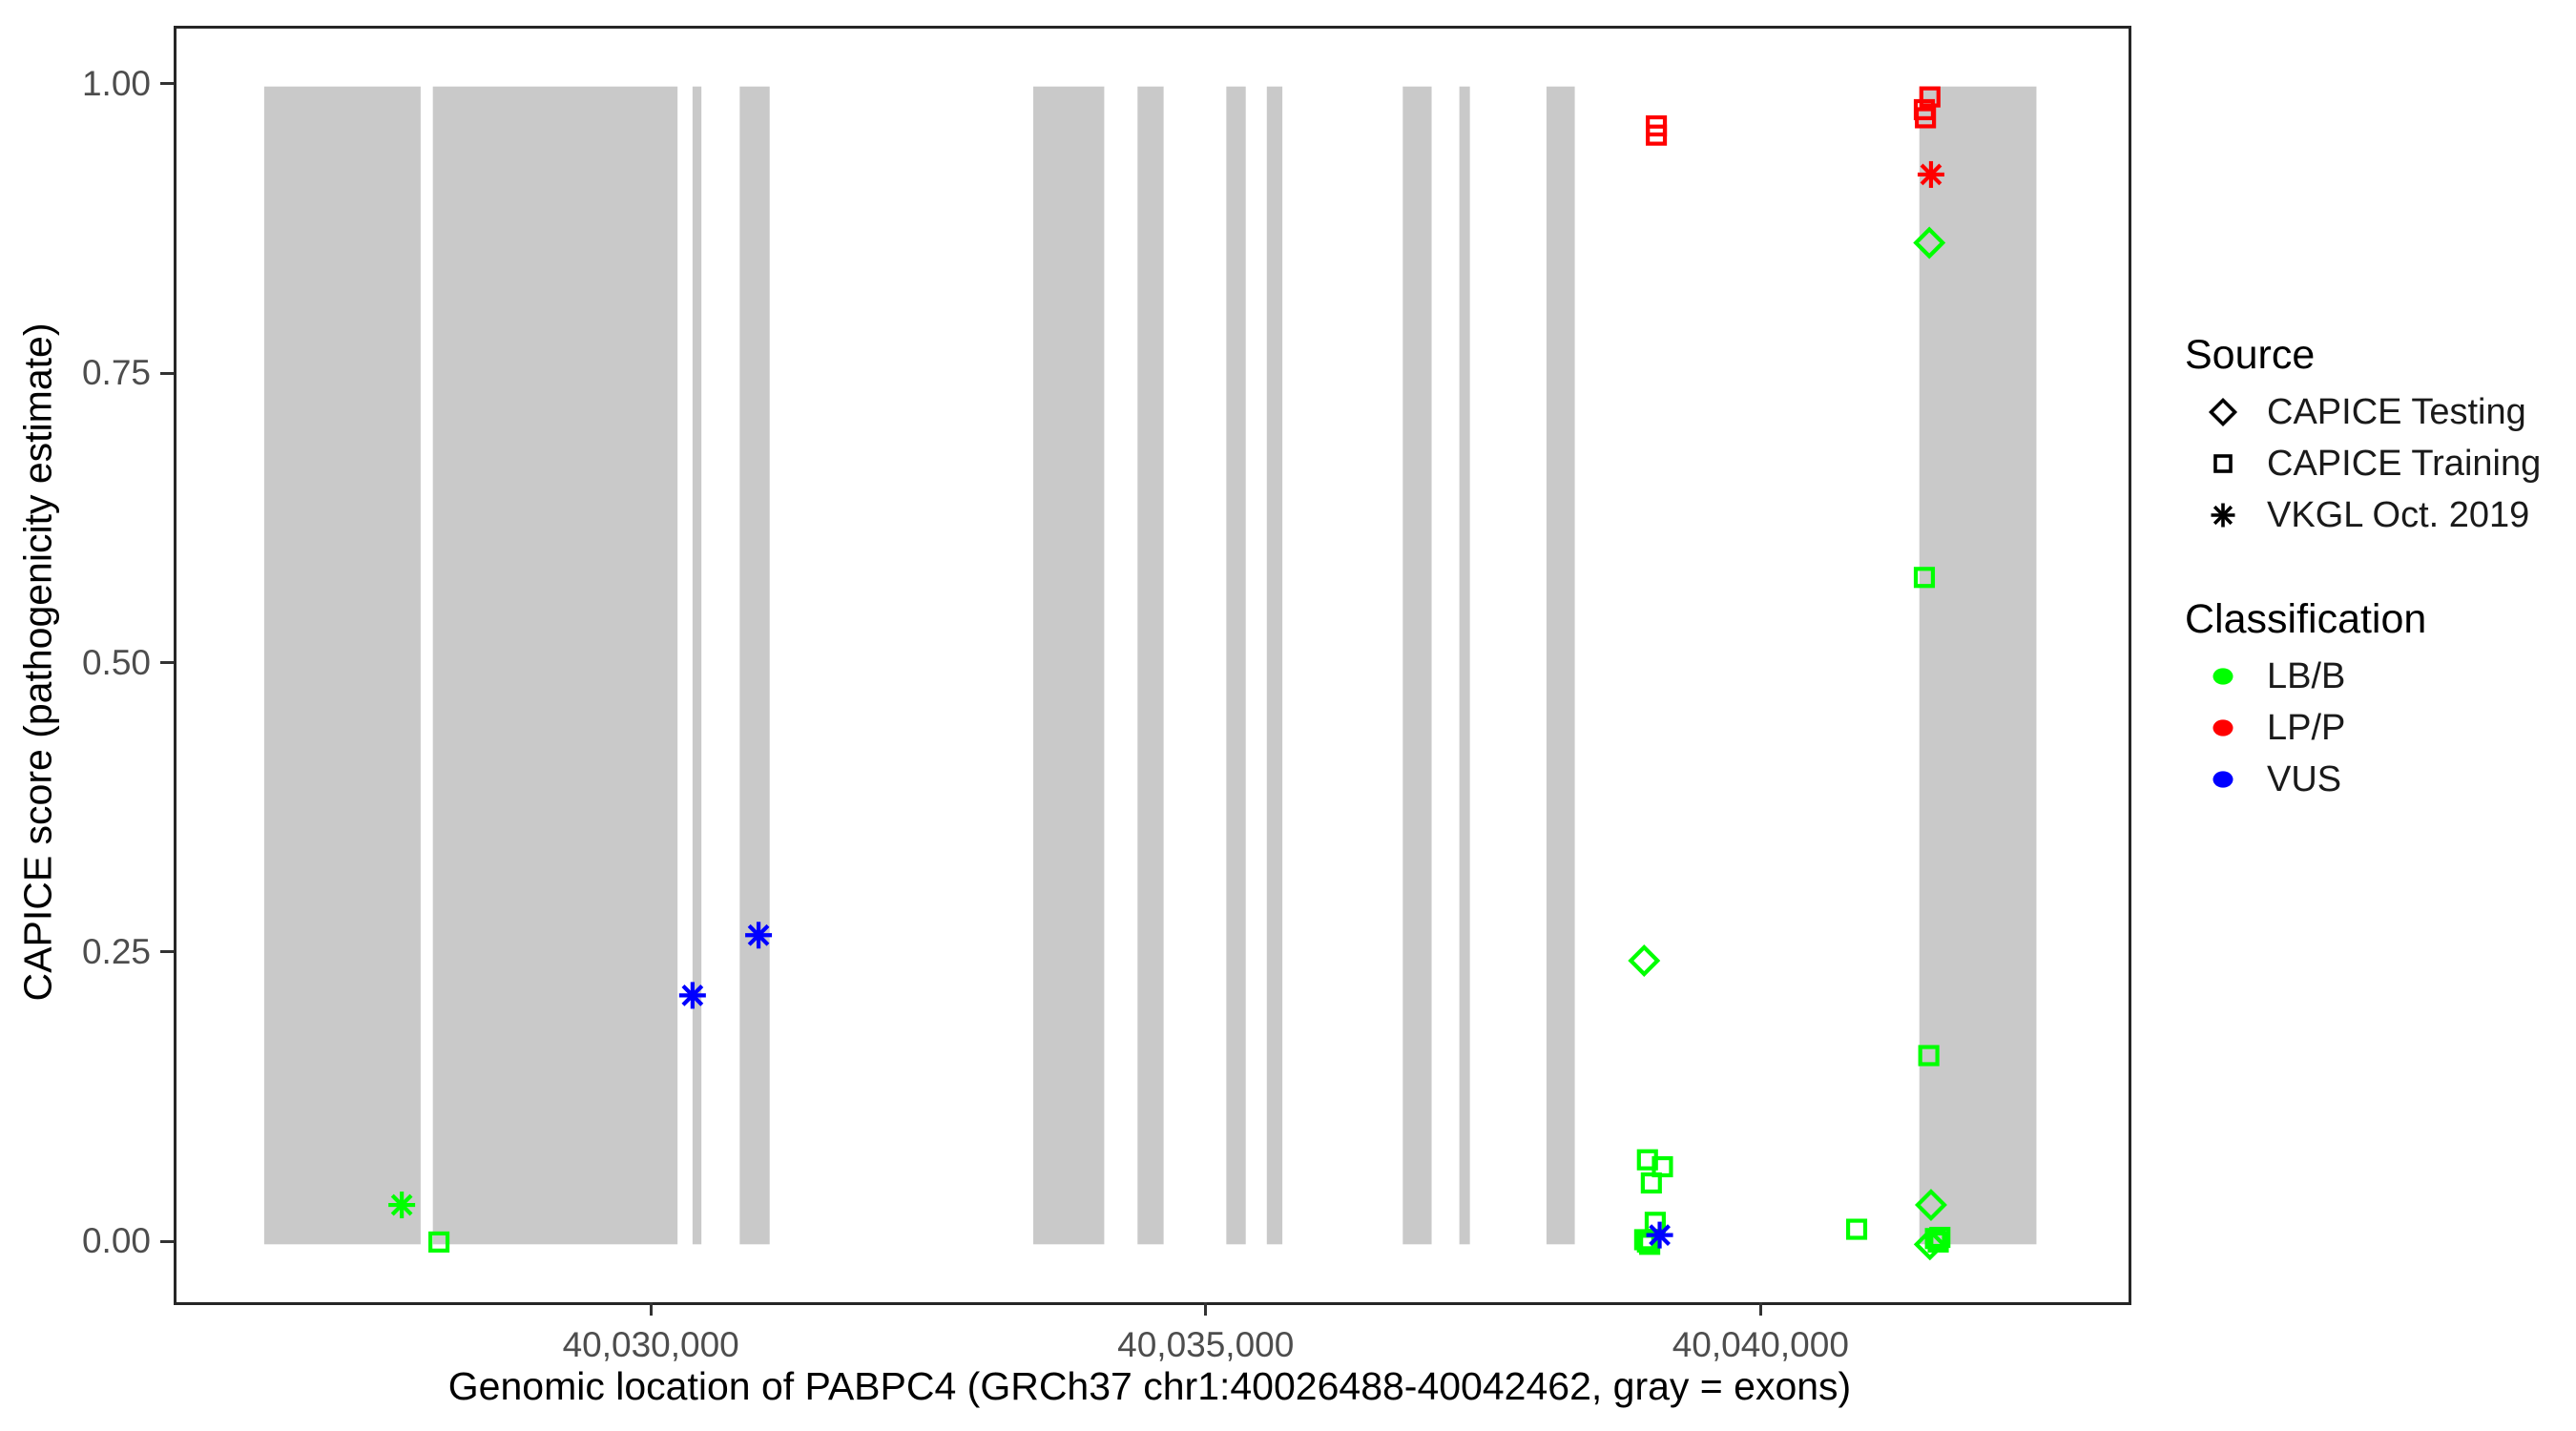 The height and width of the screenshot is (1431, 2576). I want to click on x-tick-label: 40,040,000, so click(1760, 1344).